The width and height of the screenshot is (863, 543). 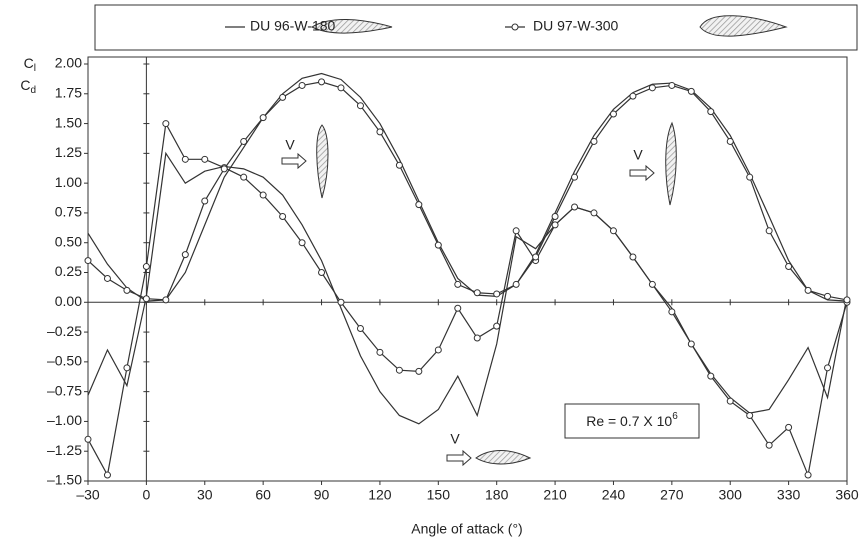 I want to click on y-tick-label: 1.50, so click(x=68, y=122).